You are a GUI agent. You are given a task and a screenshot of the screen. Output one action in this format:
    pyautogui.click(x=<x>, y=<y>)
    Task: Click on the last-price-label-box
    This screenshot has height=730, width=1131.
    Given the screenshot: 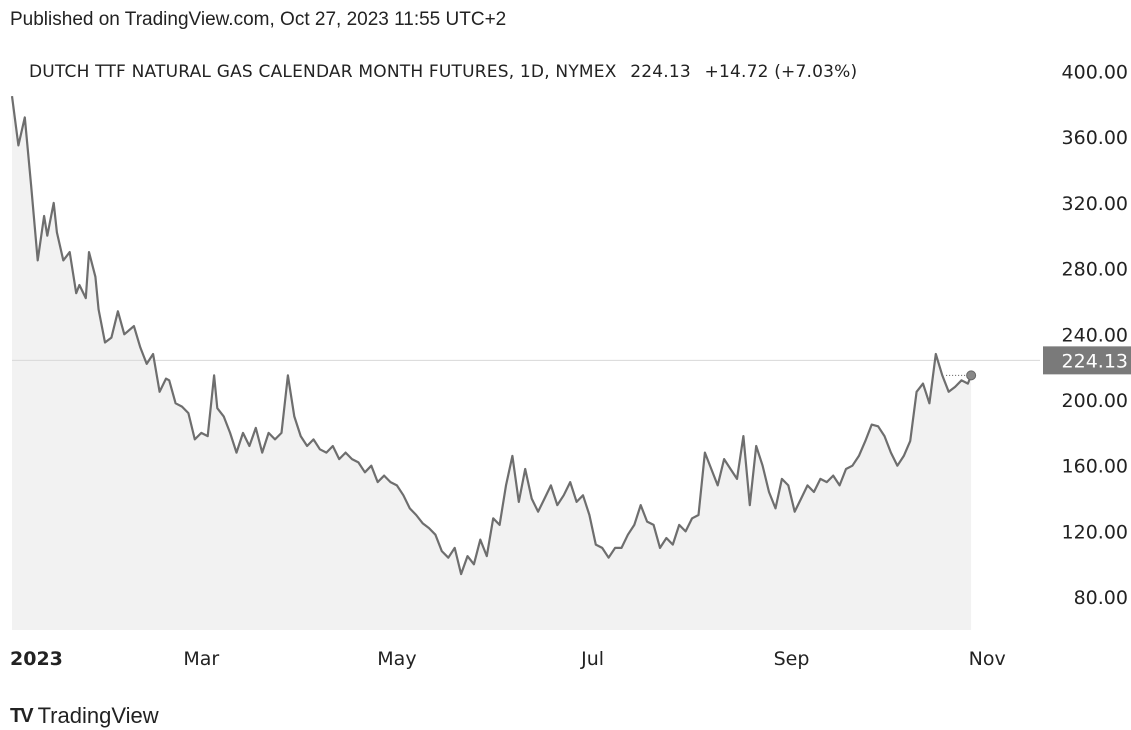 What is the action you would take?
    pyautogui.click(x=1087, y=360)
    